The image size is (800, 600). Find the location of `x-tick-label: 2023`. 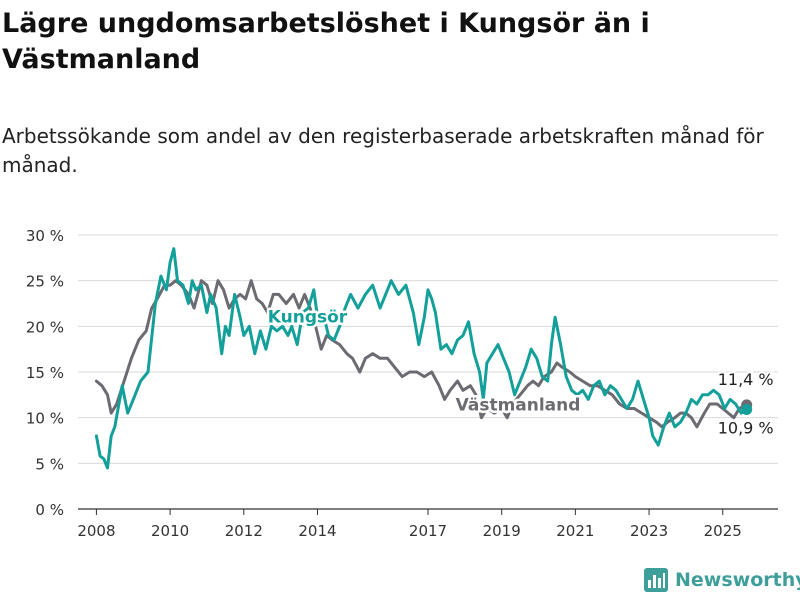

x-tick-label: 2023 is located at coordinates (649, 531).